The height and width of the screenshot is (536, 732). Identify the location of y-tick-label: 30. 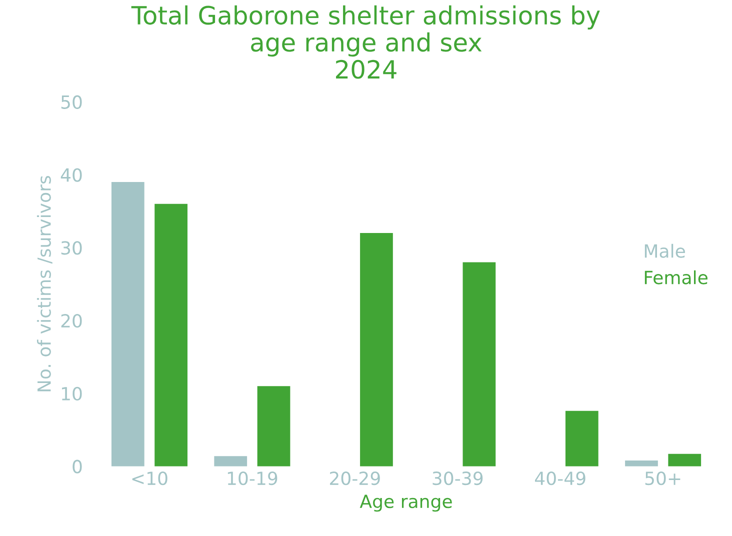
(71, 248).